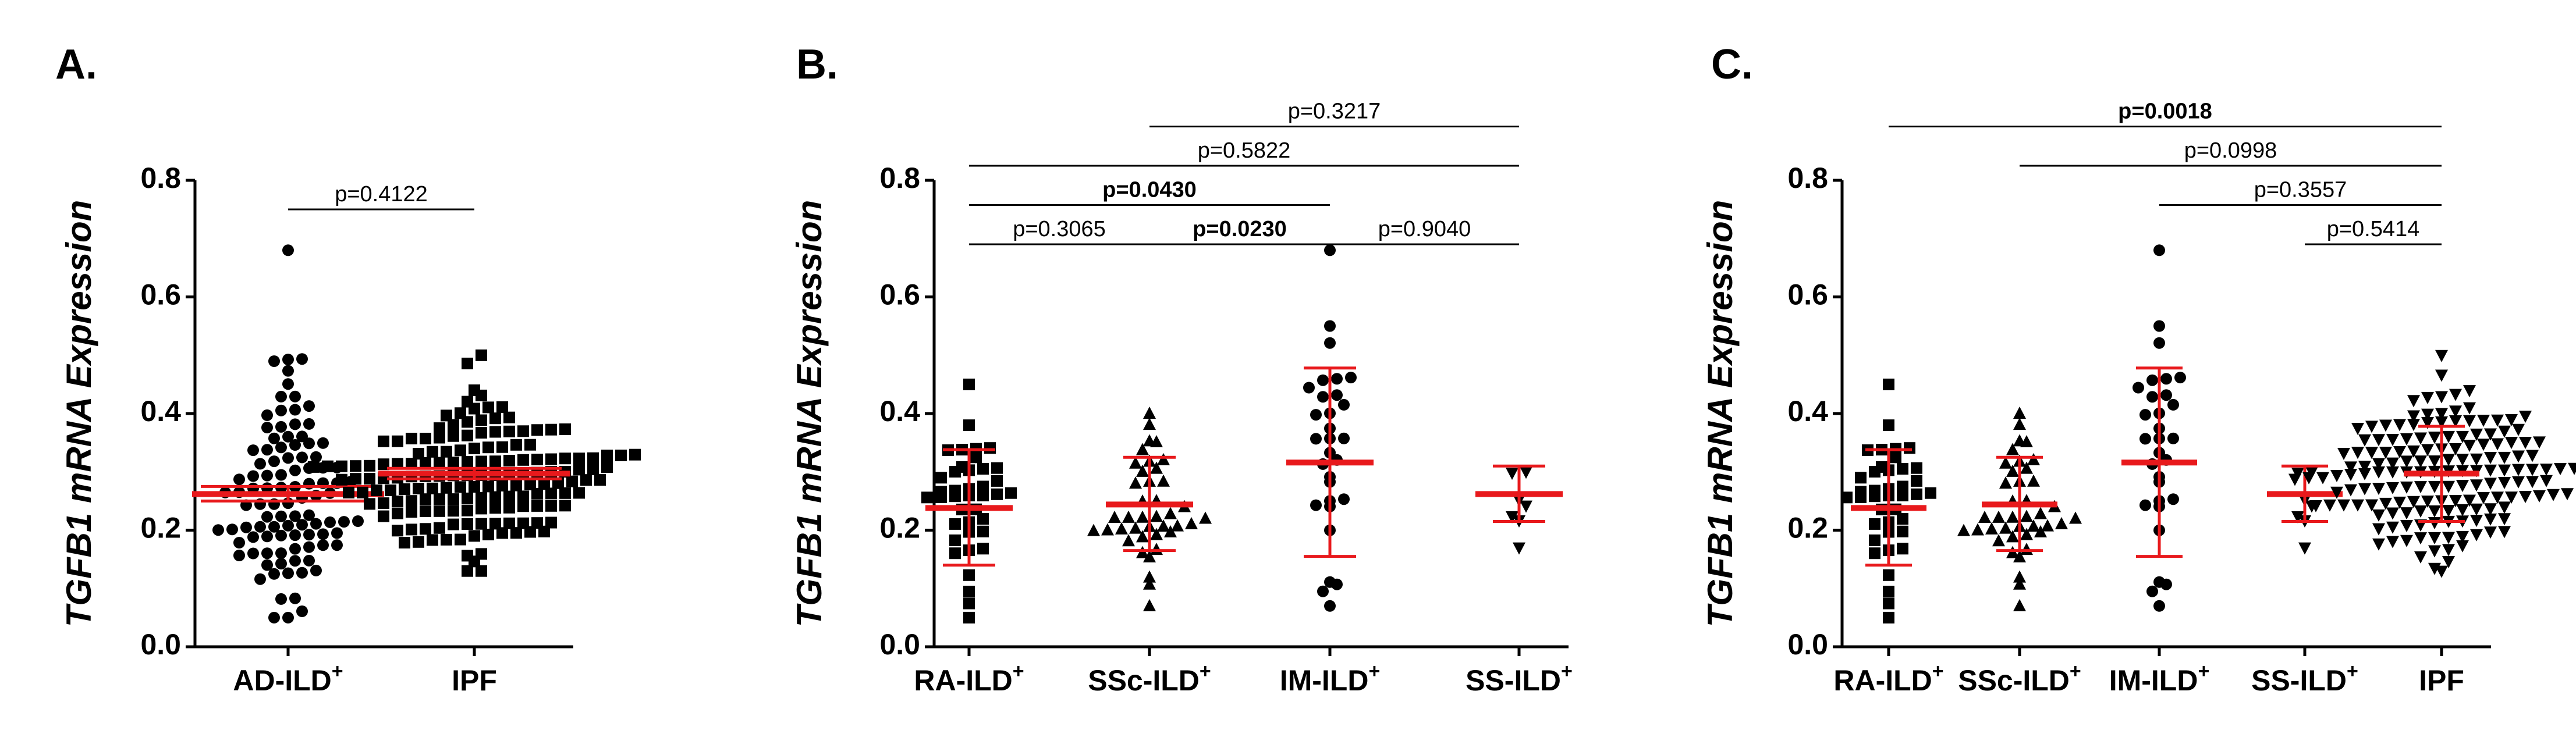 The height and width of the screenshot is (741, 2576). What do you see at coordinates (288, 678) in the screenshot?
I see `x-tick-label: AD-ILD+` at bounding box center [288, 678].